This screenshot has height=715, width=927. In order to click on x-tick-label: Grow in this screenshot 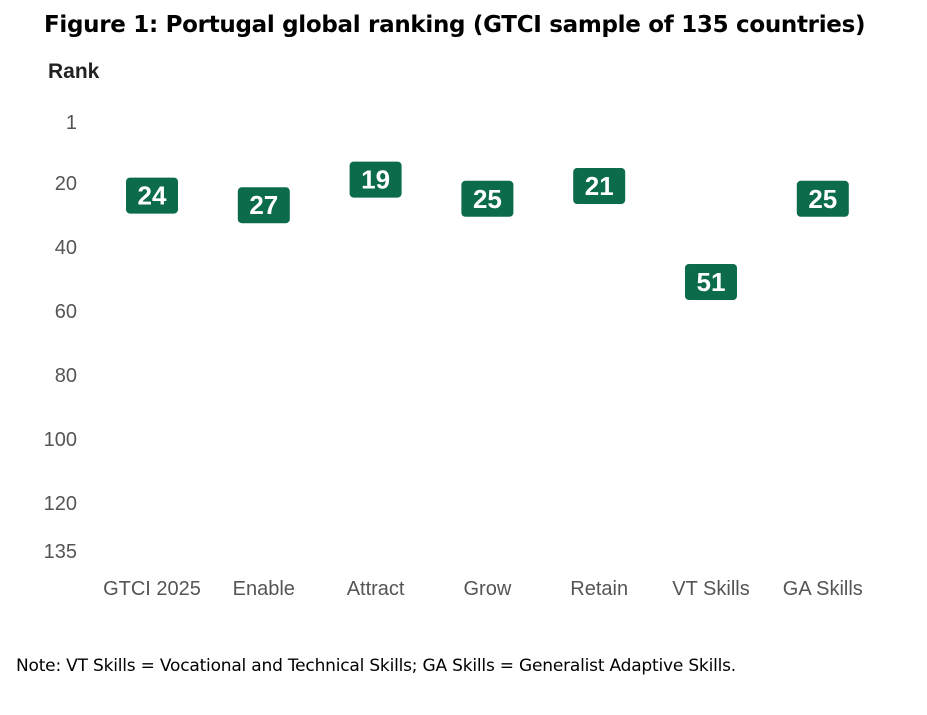, I will do `click(488, 589)`.